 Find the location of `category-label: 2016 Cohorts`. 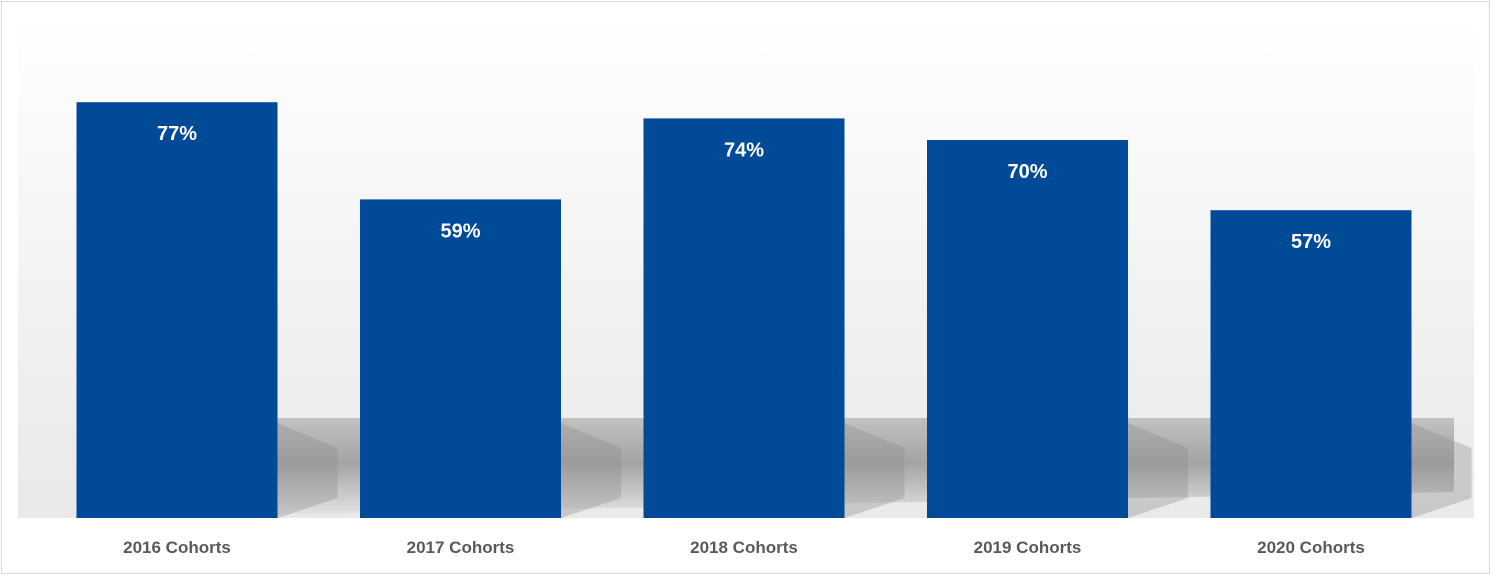

category-label: 2016 Cohorts is located at coordinates (177, 547).